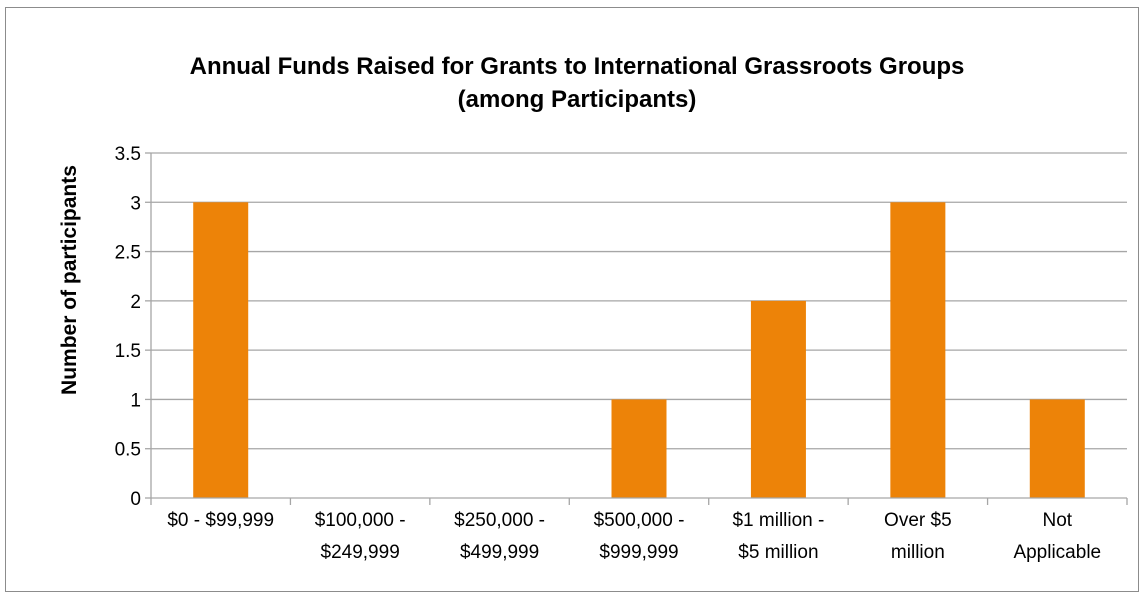 This screenshot has height=594, width=1146. Describe the element at coordinates (639, 536) in the screenshot. I see `x-tick-label: $500,000 - $999,999` at that location.